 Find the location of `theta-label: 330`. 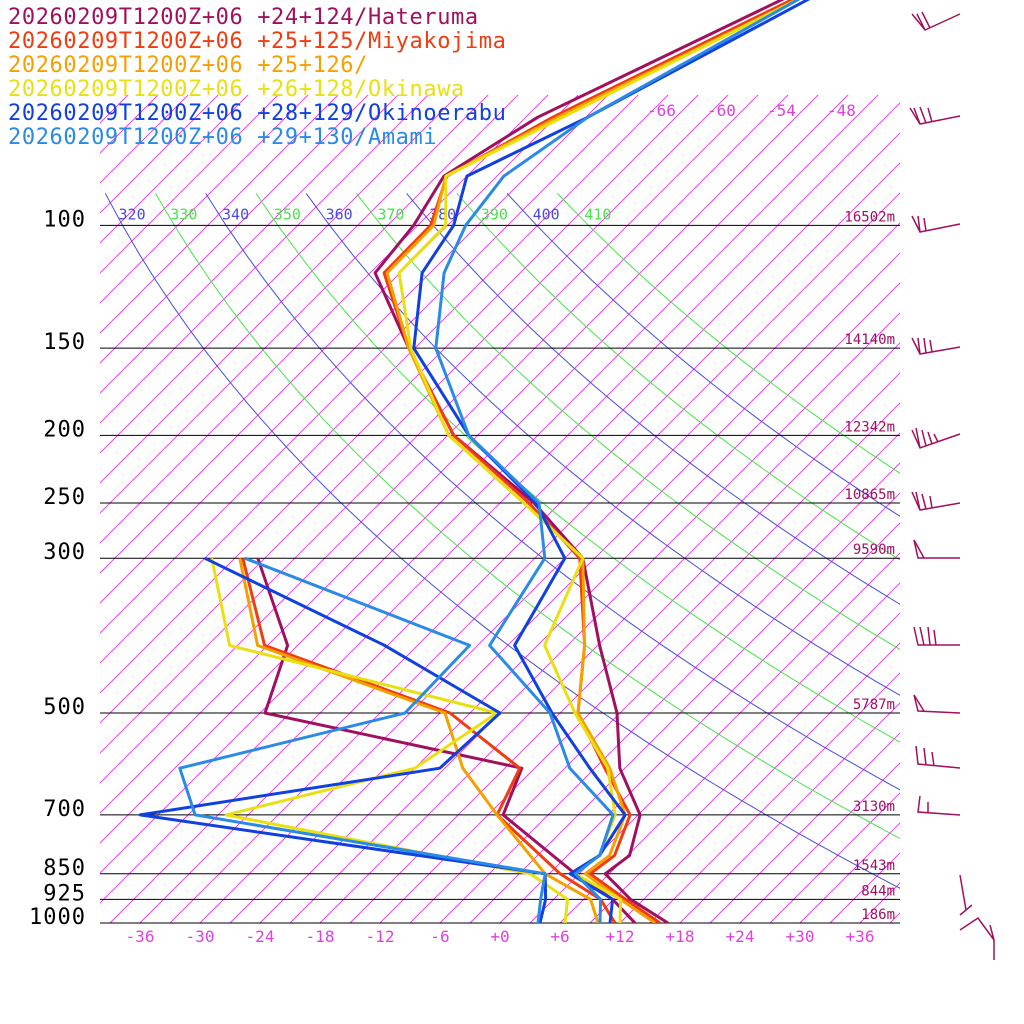

theta-label: 330 is located at coordinates (183, 214).